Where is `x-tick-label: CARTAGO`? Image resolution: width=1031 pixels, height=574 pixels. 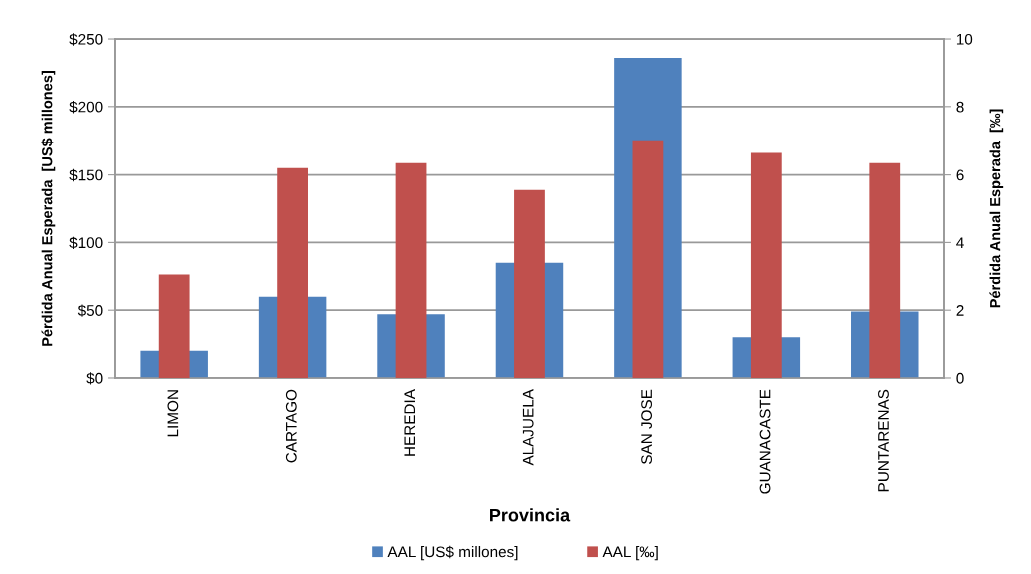 x-tick-label: CARTAGO is located at coordinates (291, 426).